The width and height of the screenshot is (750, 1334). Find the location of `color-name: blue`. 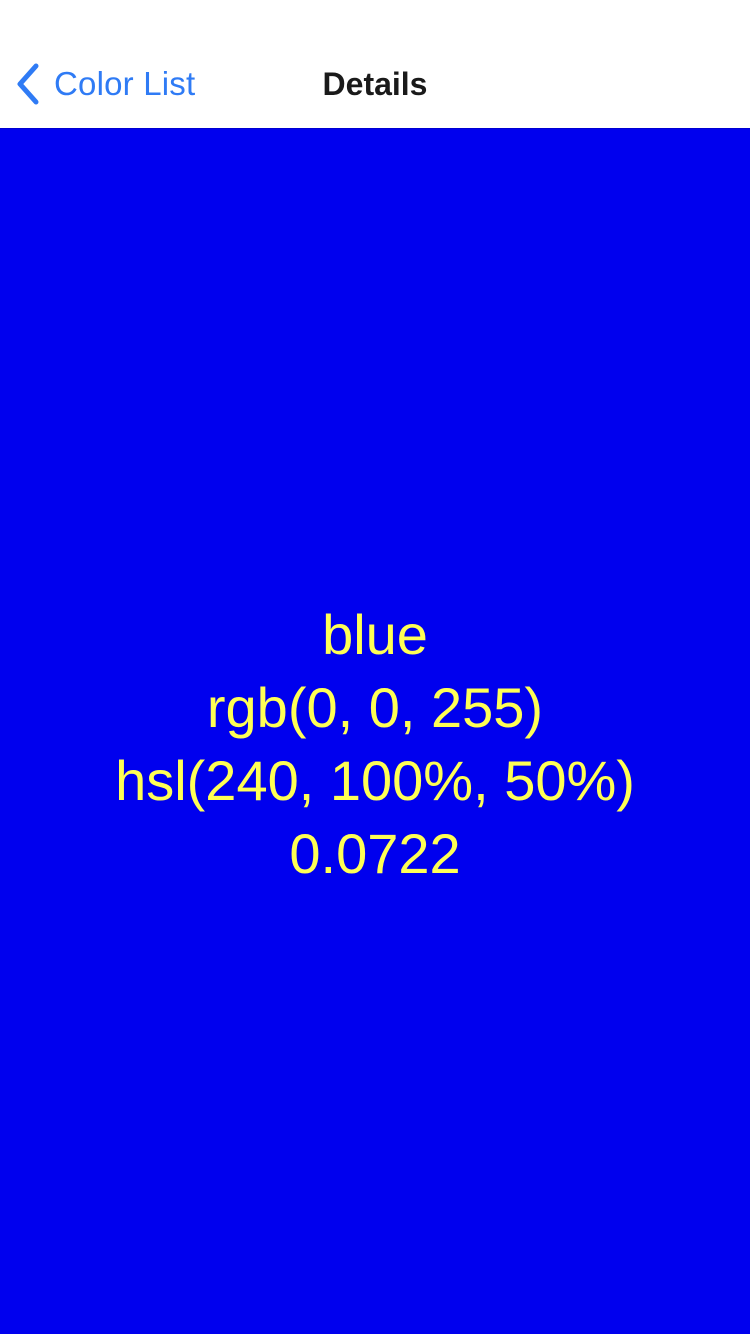

color-name: blue is located at coordinates (375, 634).